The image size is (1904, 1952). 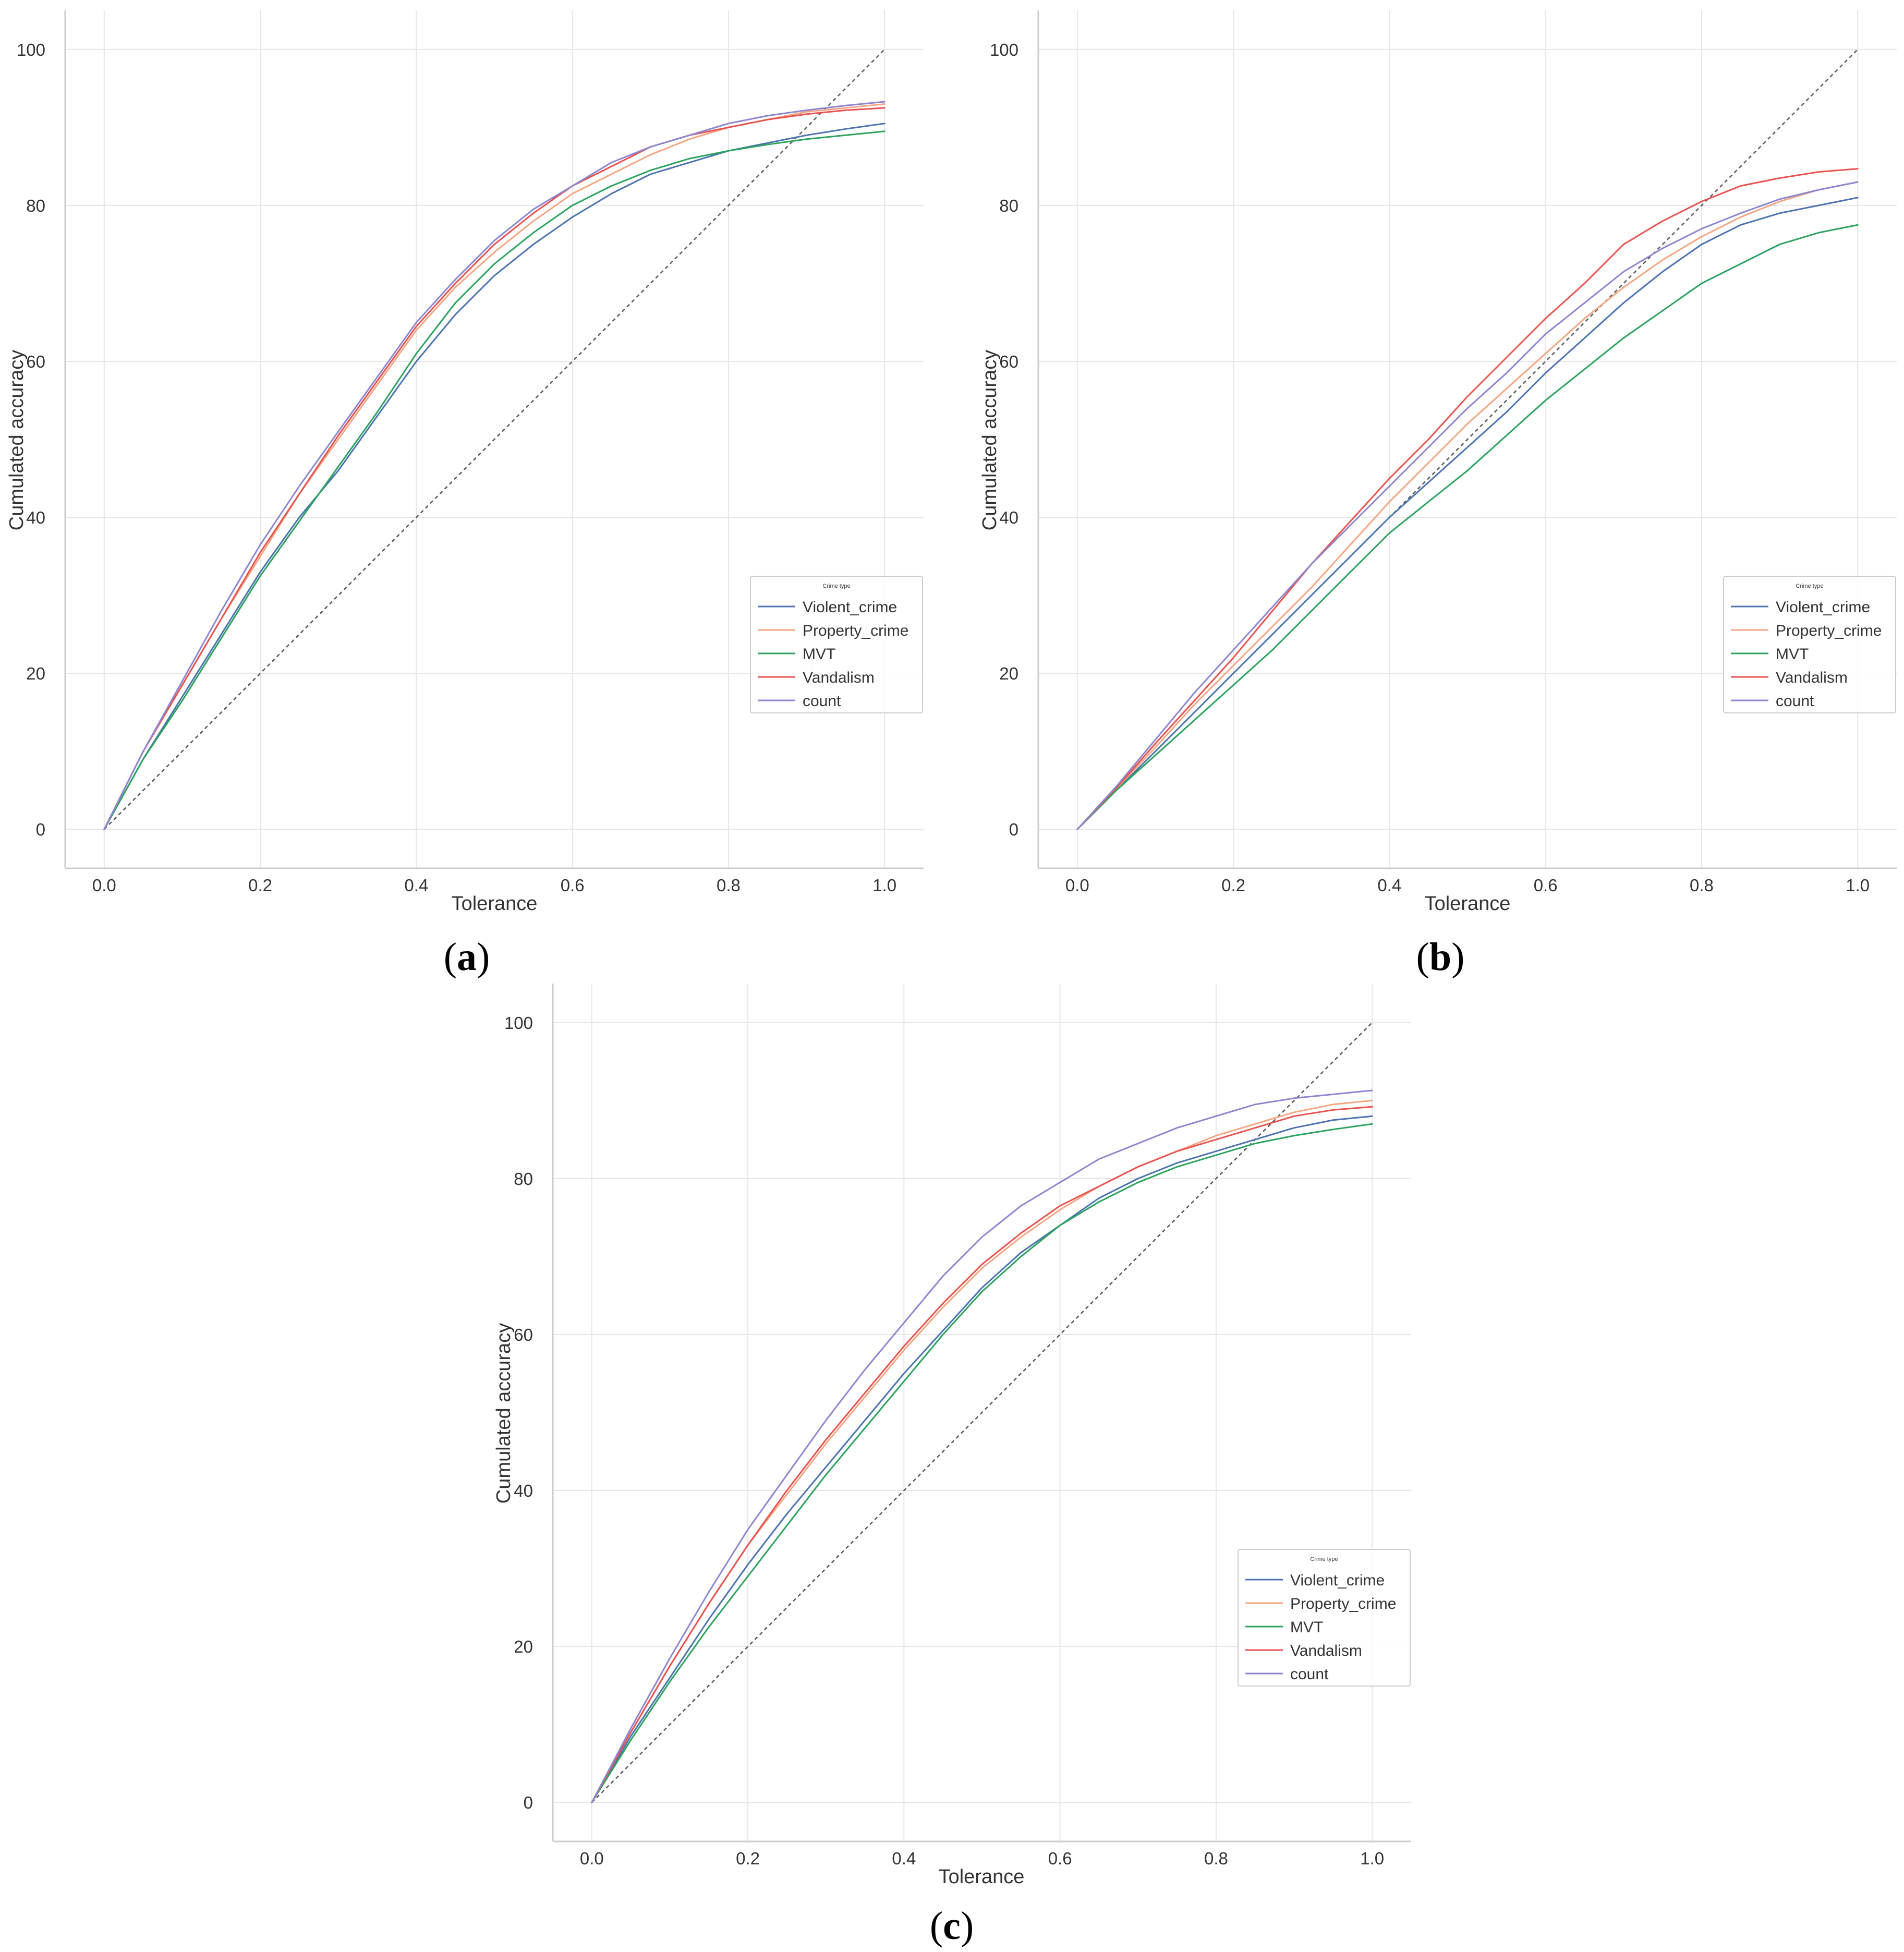 I want to click on panel-caption-c: (c), so click(x=952, y=1926).